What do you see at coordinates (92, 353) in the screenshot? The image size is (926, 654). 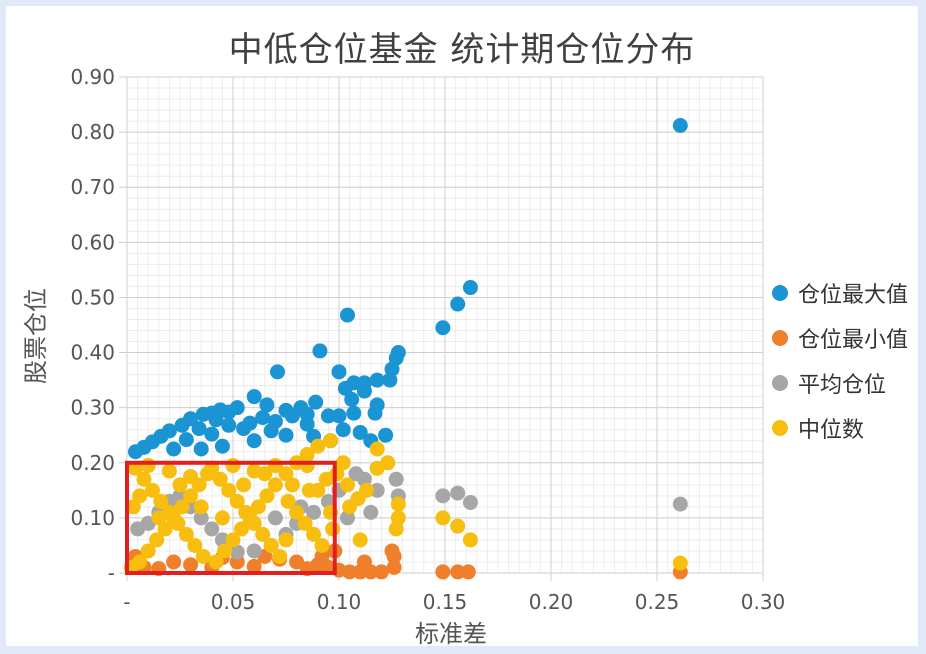 I see `y-tick-label: 0.40` at bounding box center [92, 353].